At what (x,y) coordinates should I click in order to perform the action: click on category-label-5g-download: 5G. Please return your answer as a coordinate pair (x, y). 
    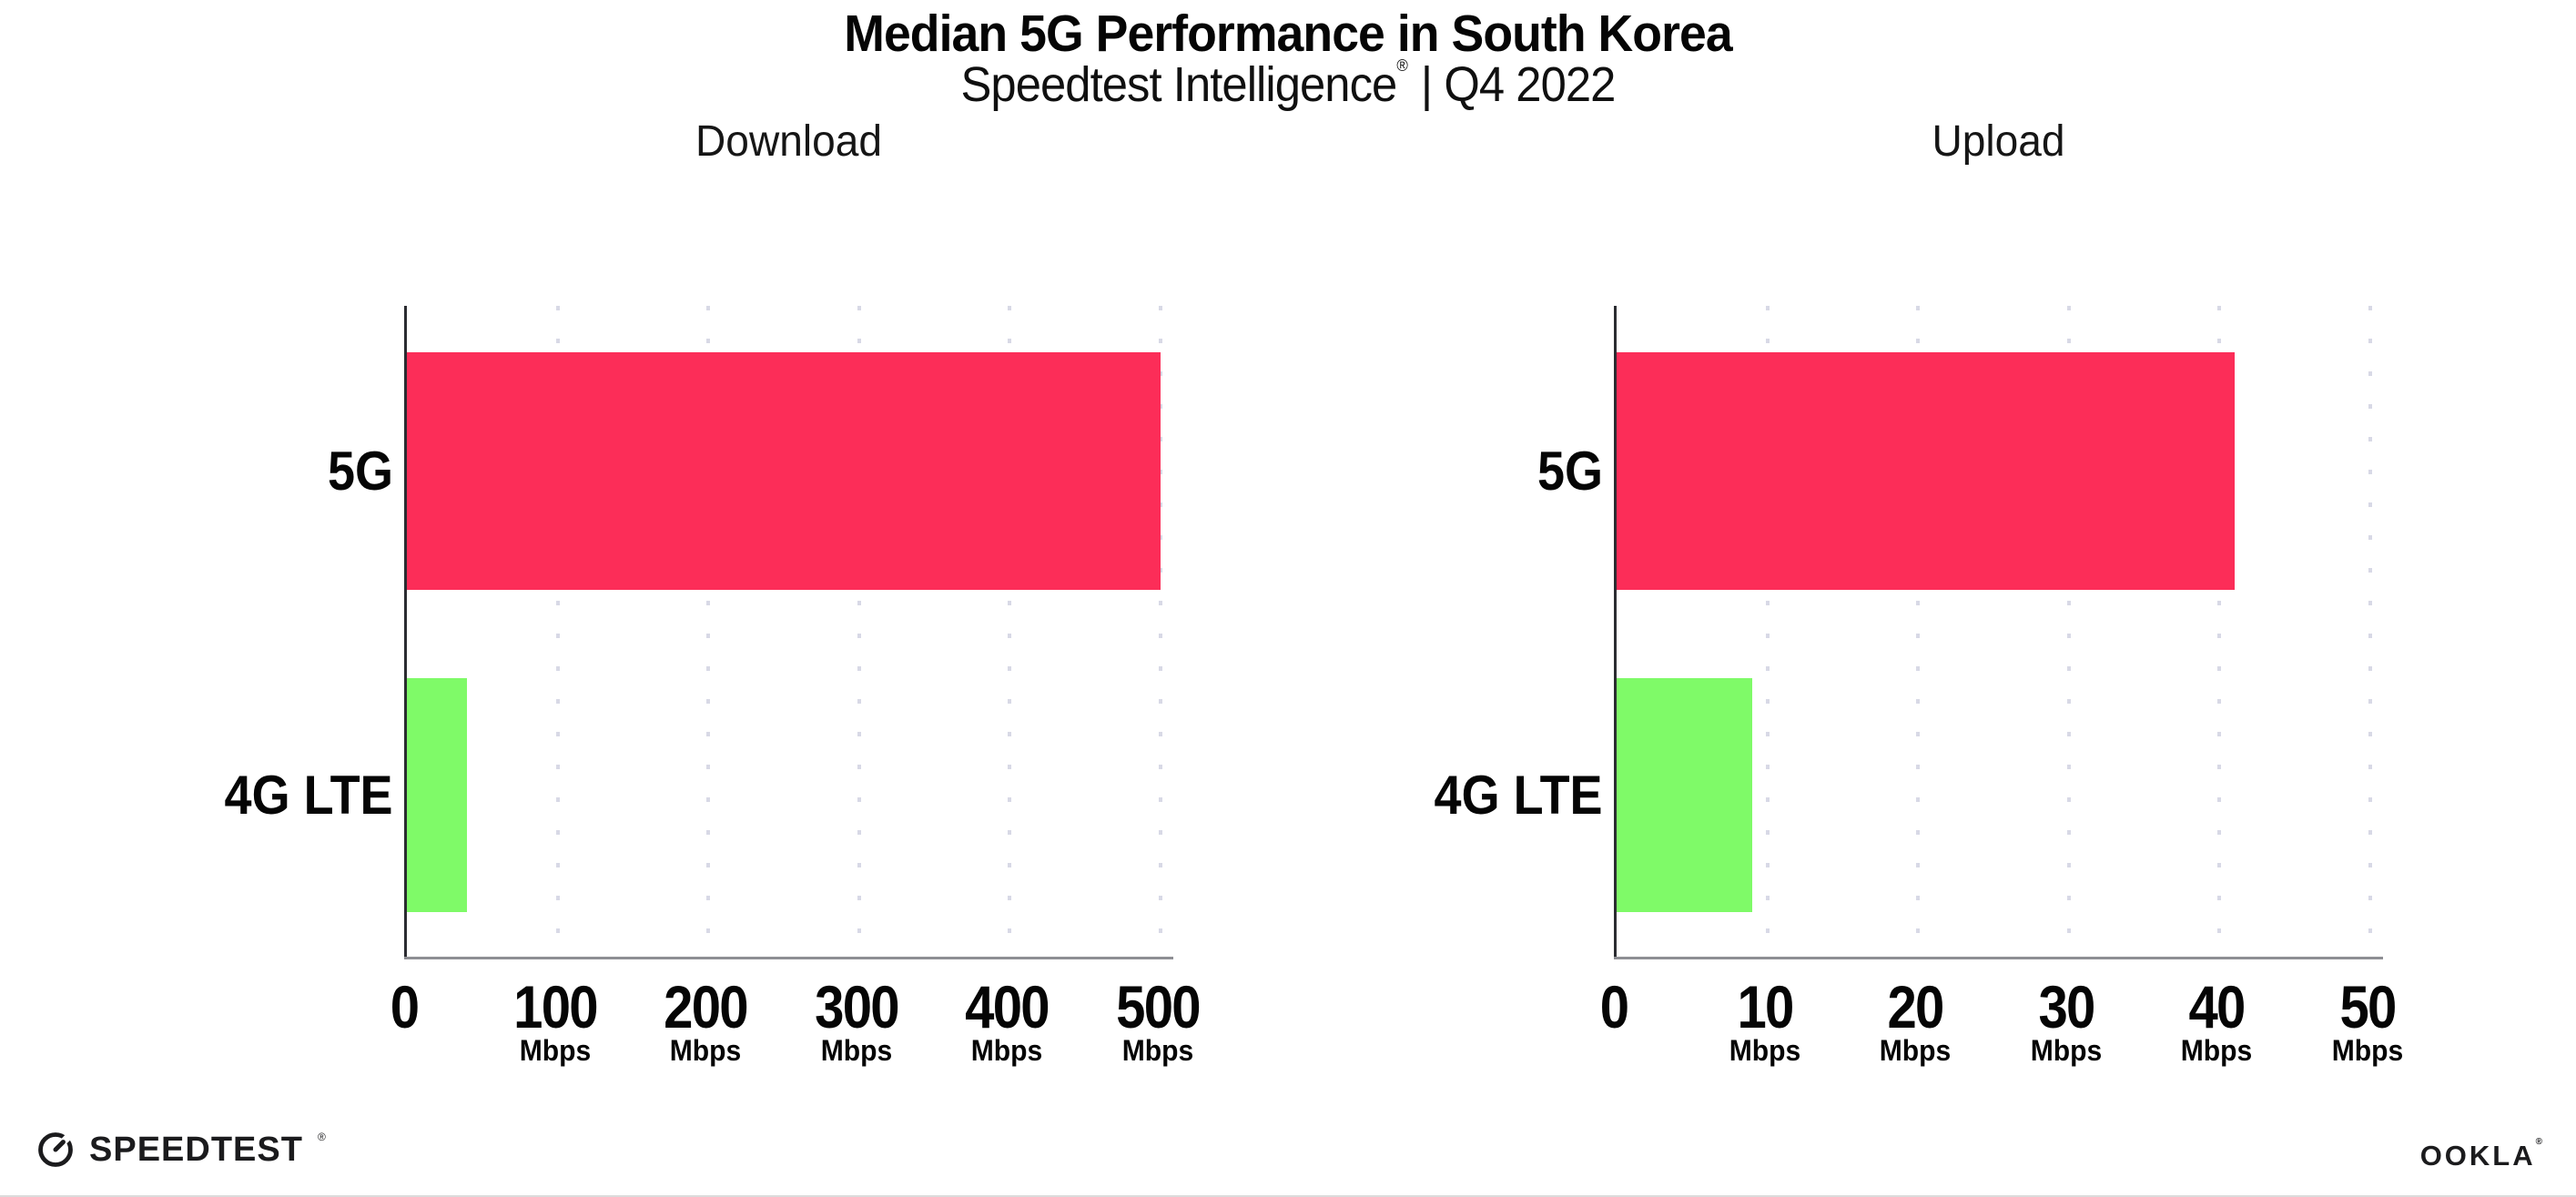
    Looking at the image, I should click on (360, 472).